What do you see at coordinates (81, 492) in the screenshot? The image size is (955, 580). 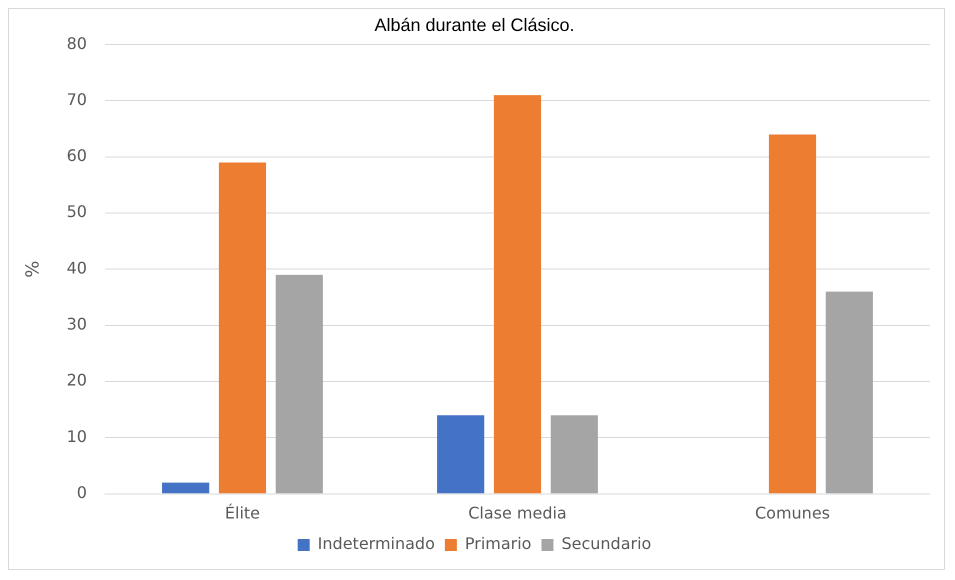 I see `y-tick-label: 0` at bounding box center [81, 492].